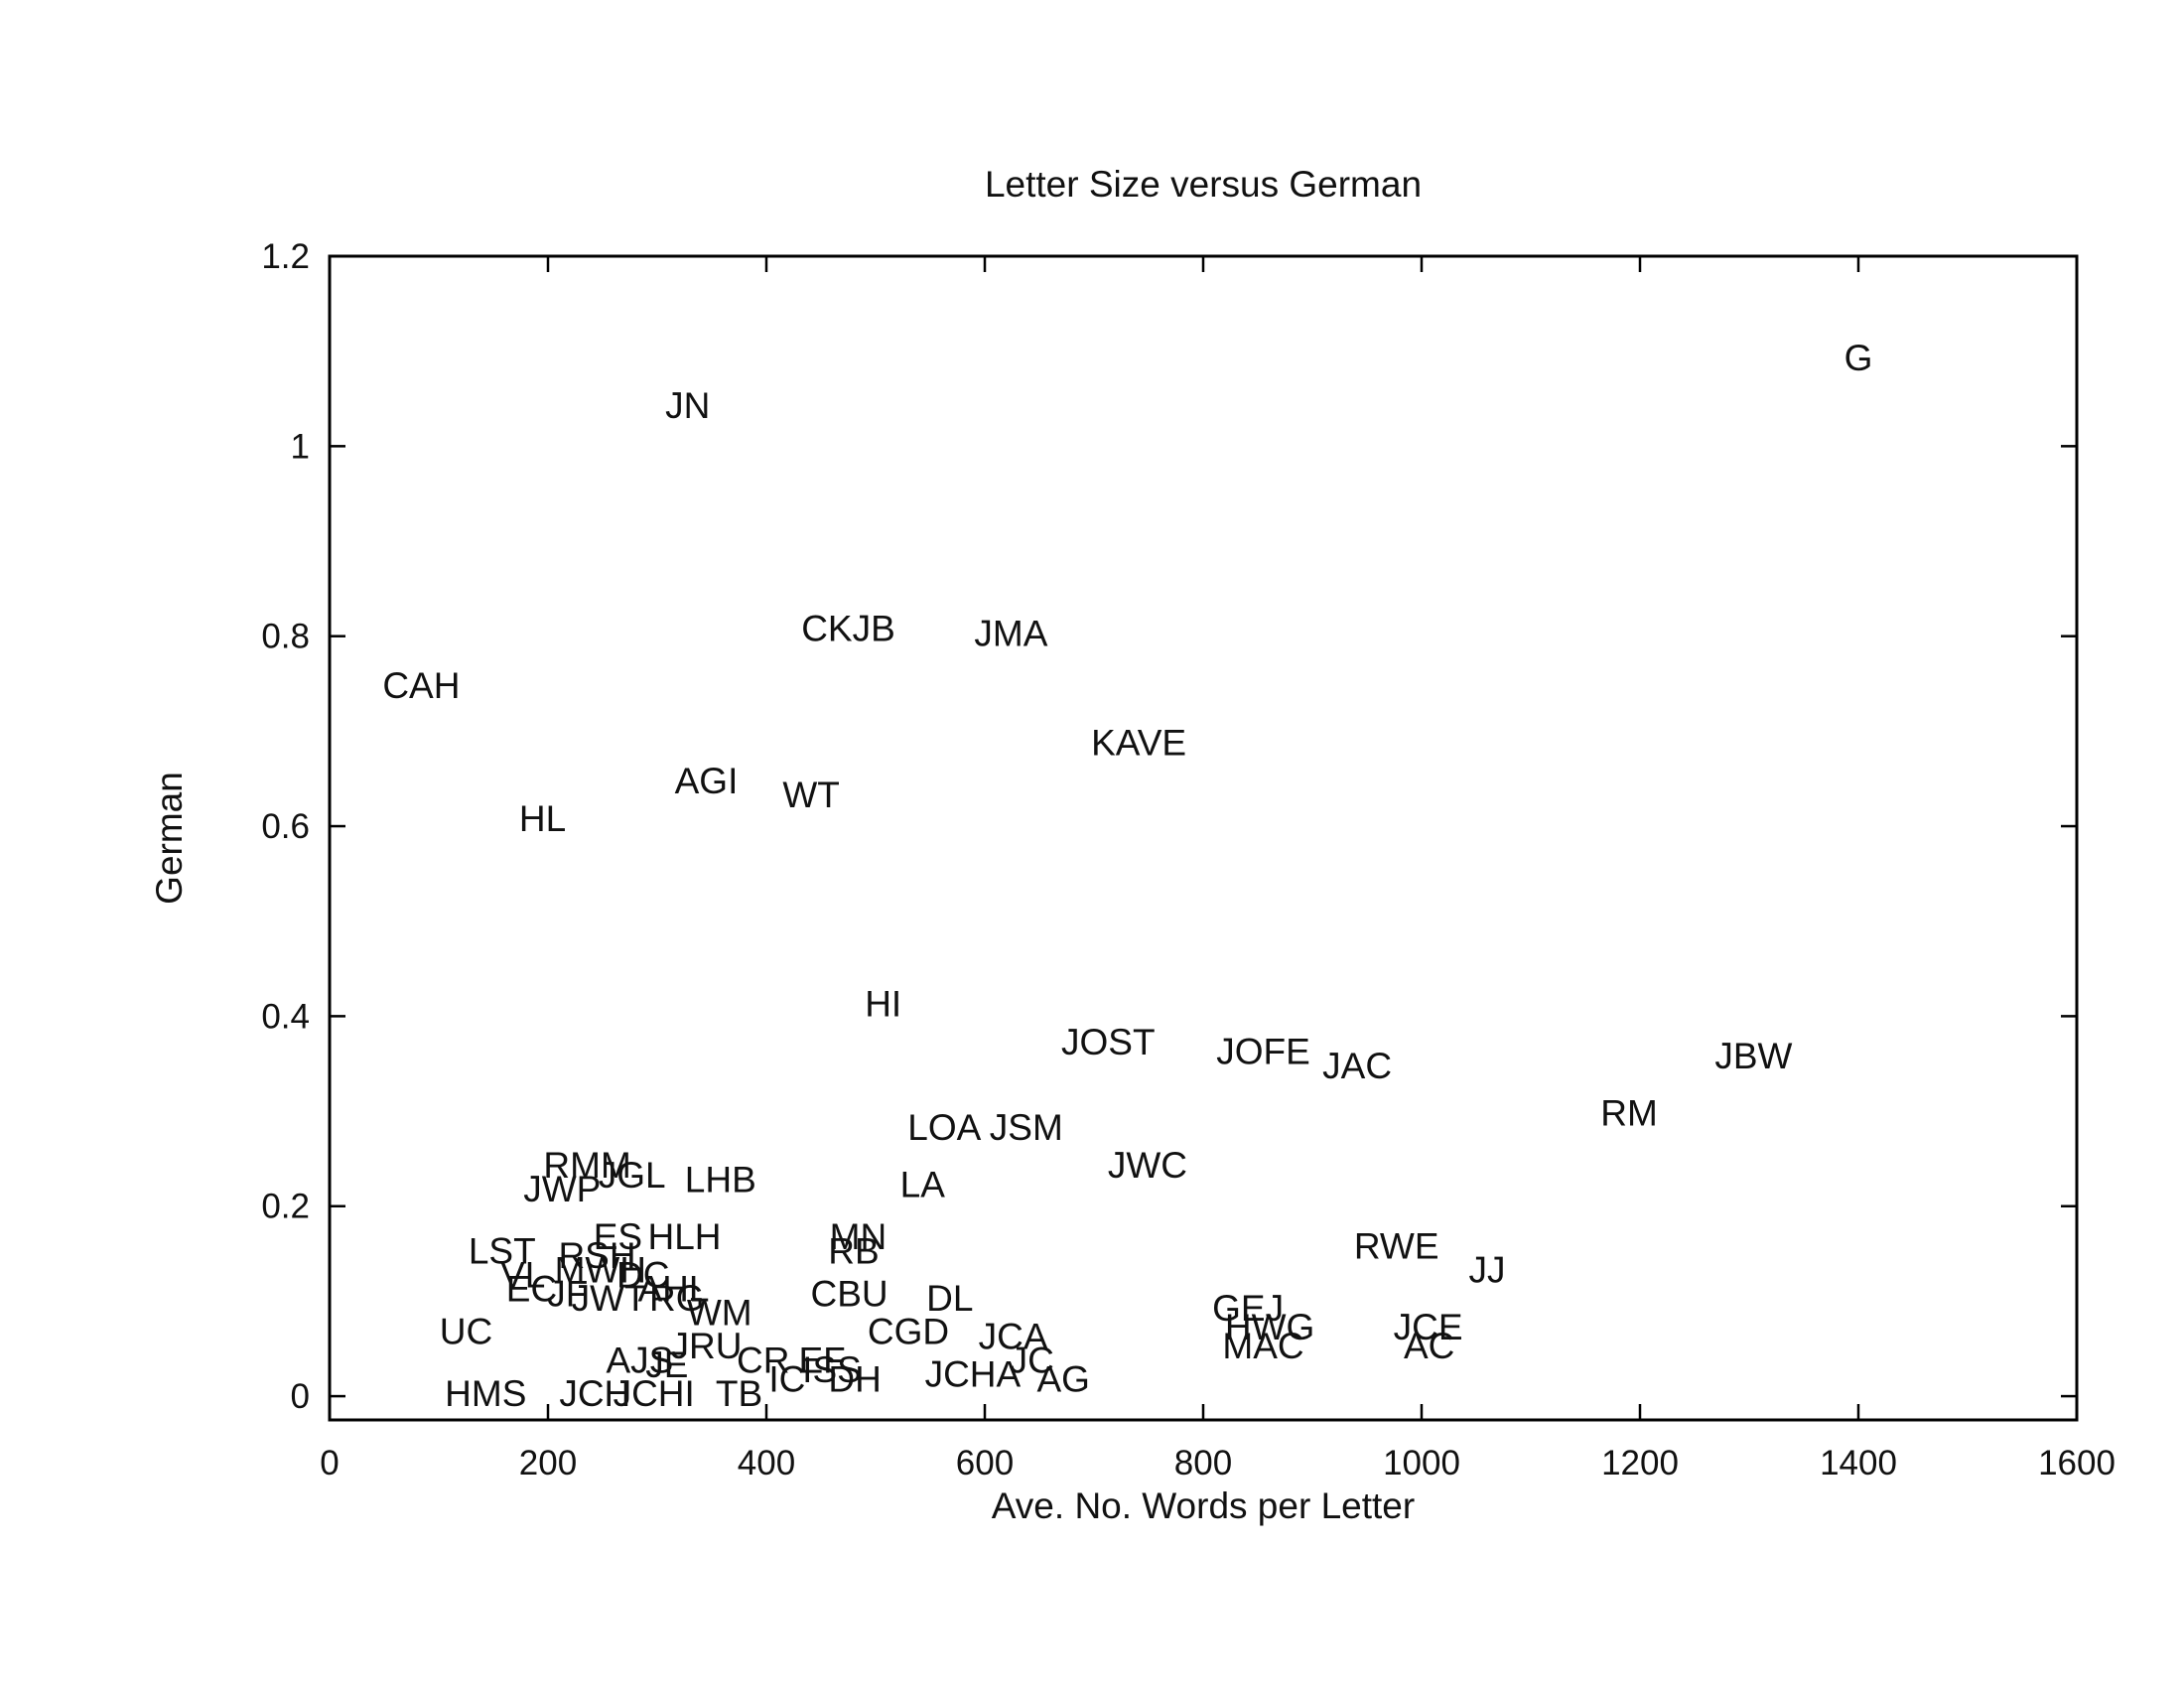 The width and height of the screenshot is (2184, 1693). Describe the element at coordinates (1487, 1270) in the screenshot. I see `data-point-label: JJ` at that location.